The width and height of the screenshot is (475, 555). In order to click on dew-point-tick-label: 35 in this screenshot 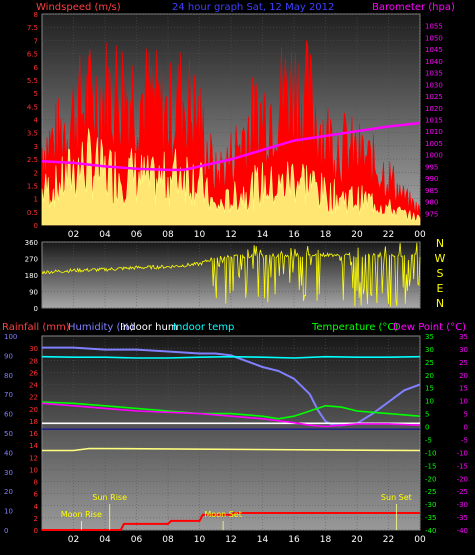, I will do `click(463, 337)`.